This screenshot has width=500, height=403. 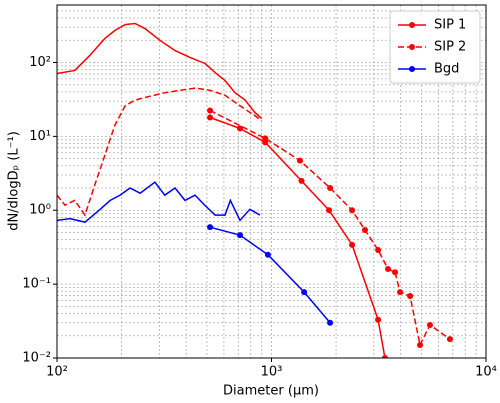 What do you see at coordinates (40, 136) in the screenshot?
I see `y-tick-label: 10¹` at bounding box center [40, 136].